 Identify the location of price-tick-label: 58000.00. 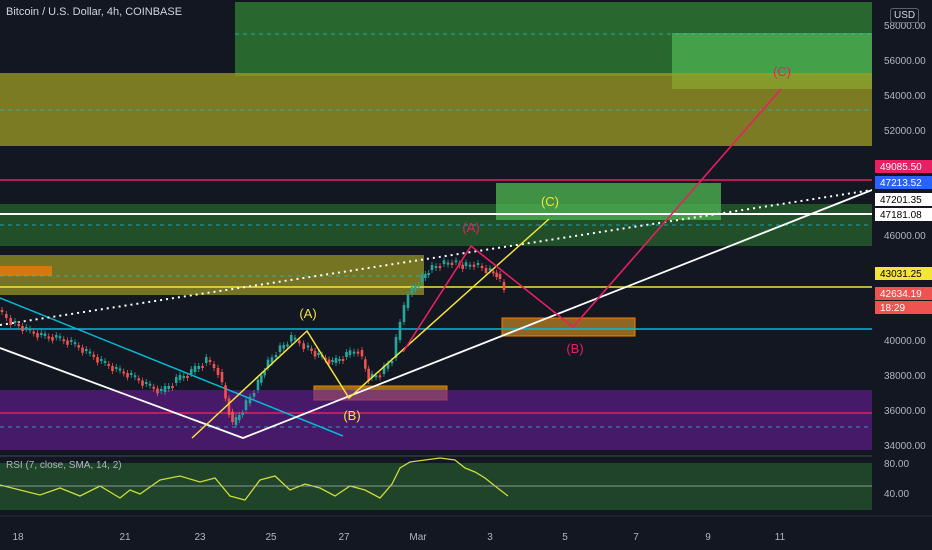
(905, 26).